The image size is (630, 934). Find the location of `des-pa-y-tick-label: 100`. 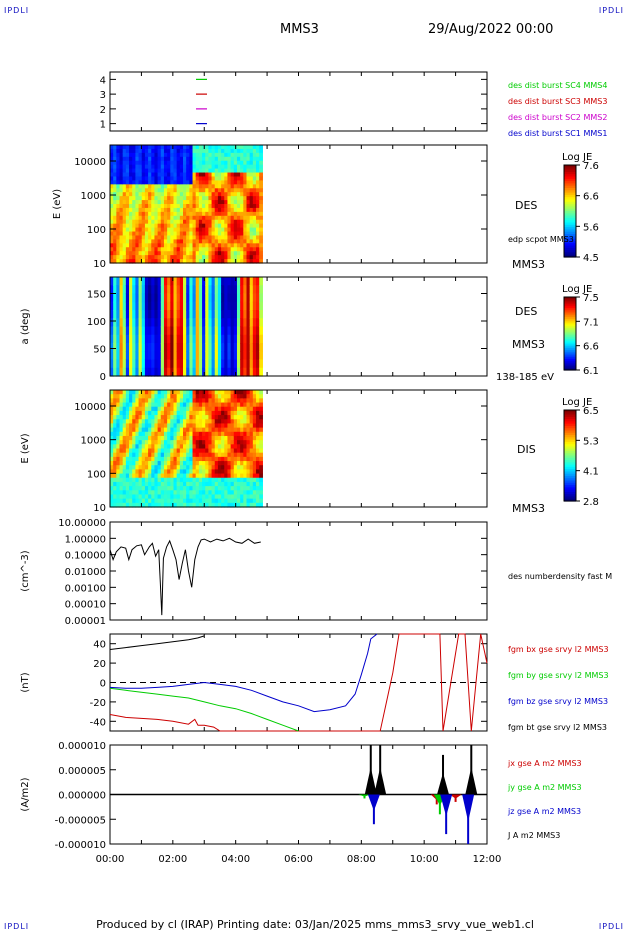

des-pa-y-tick-label: 100 is located at coordinates (96, 322).